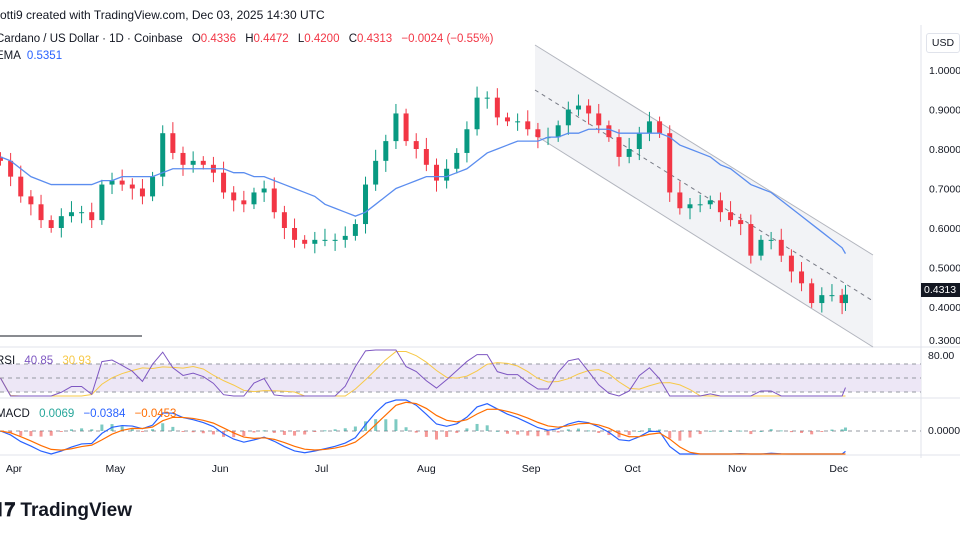 The image size is (960, 540). What do you see at coordinates (57, 414) in the screenshot?
I see `macd-hist-value: 0.0069` at bounding box center [57, 414].